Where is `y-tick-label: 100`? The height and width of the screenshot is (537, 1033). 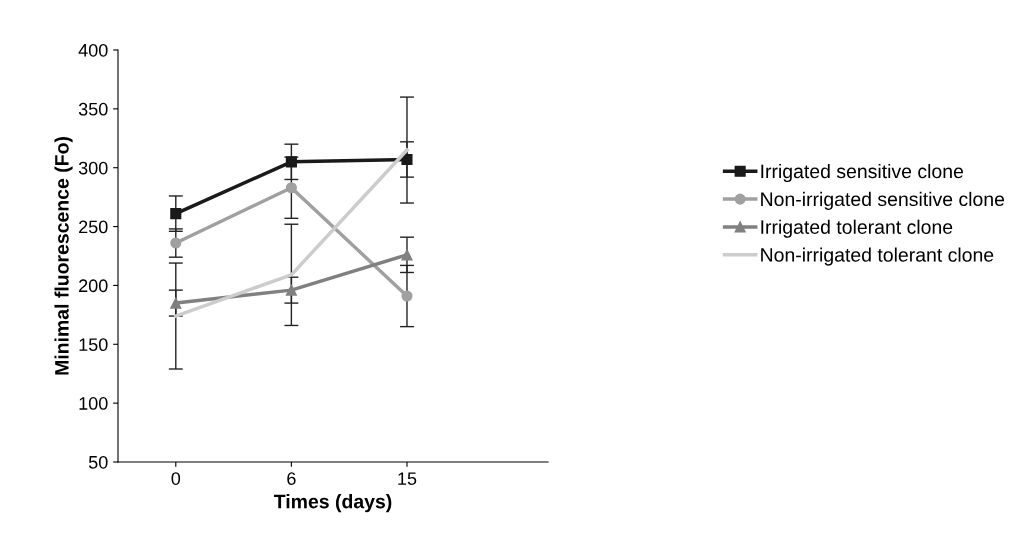
y-tick-label: 100 is located at coordinates (93, 403).